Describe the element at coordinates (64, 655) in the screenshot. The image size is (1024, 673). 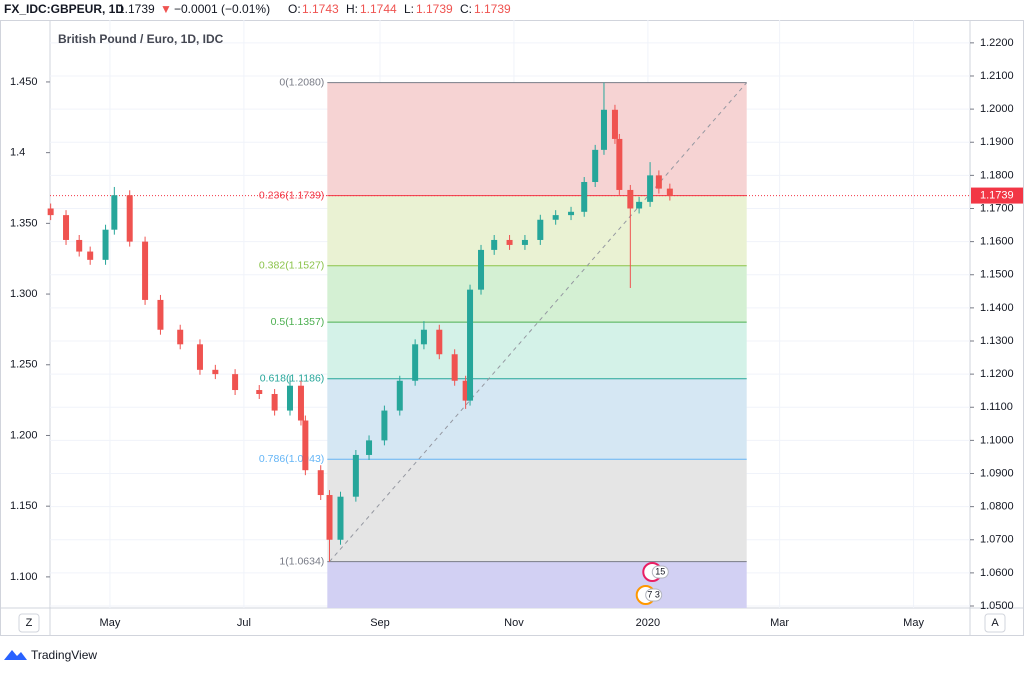
I see `brand: TradingView` at that location.